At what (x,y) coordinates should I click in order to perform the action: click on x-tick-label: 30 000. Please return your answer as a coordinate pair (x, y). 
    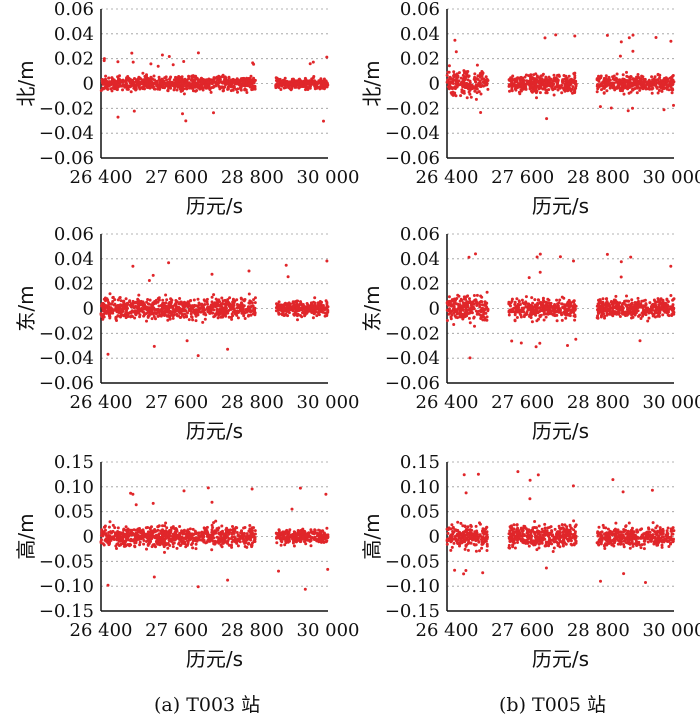
    Looking at the image, I should click on (671, 402).